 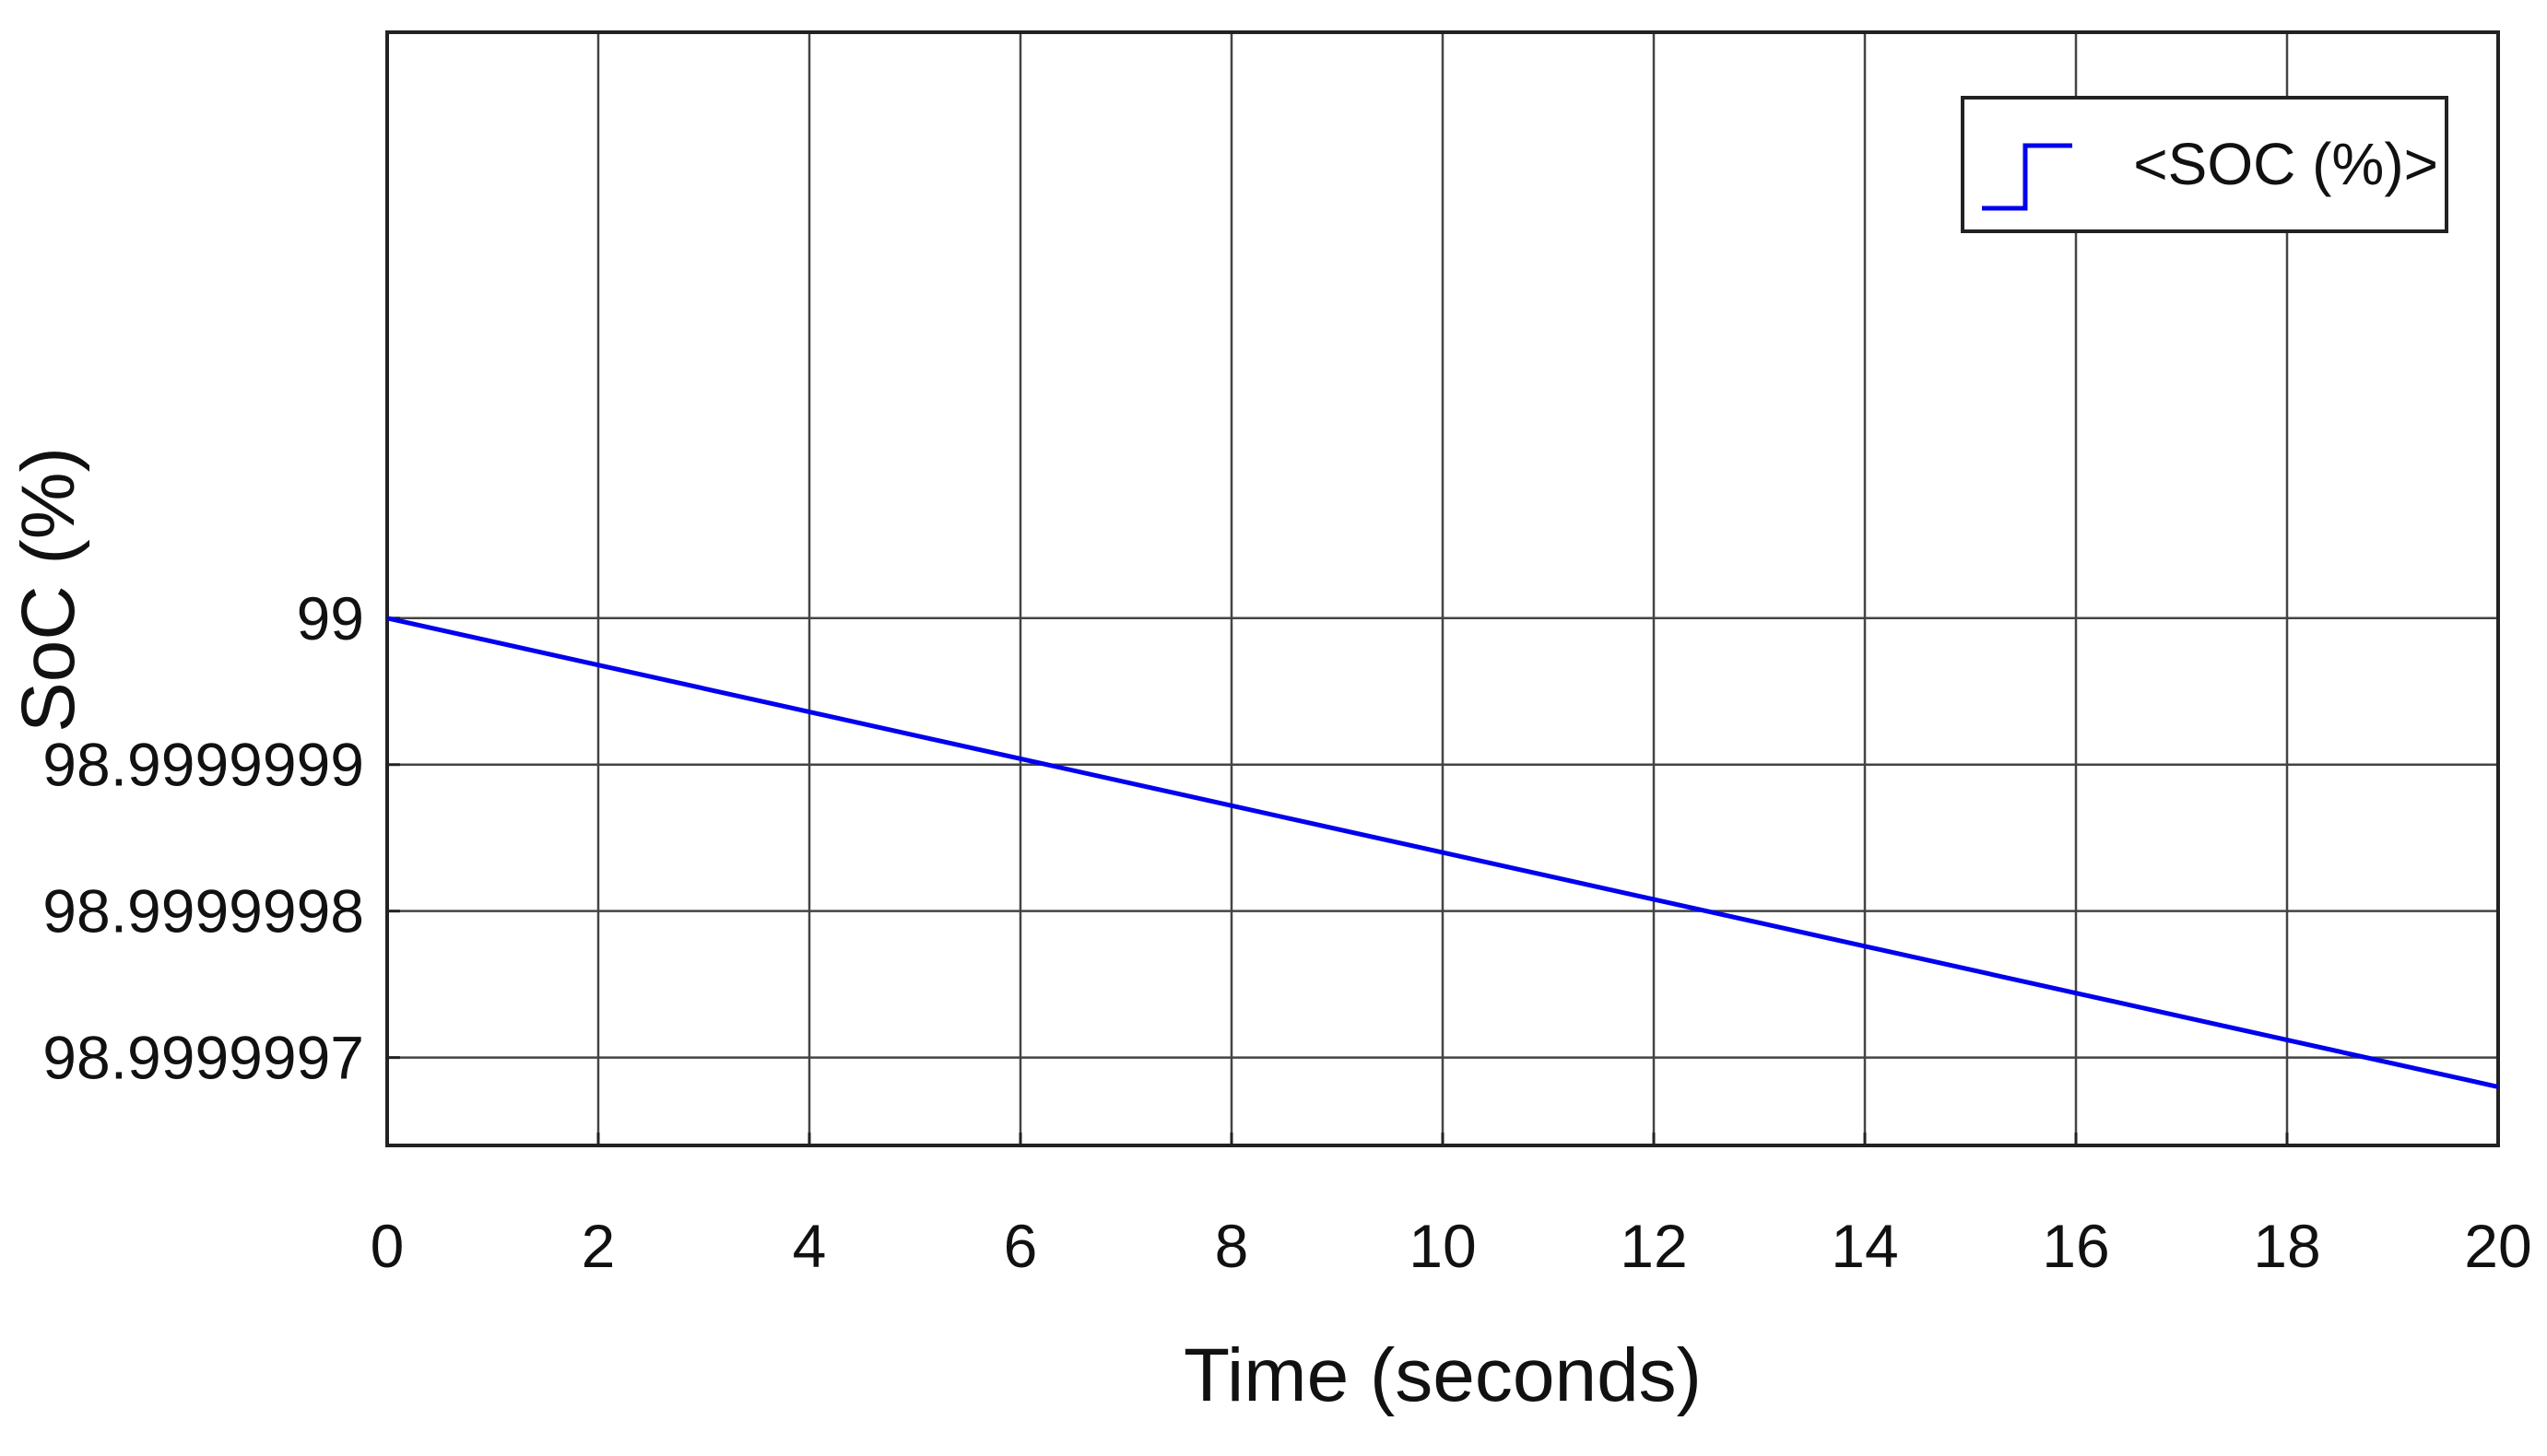 What do you see at coordinates (1653, 1246) in the screenshot?
I see `x-tick-label: 12` at bounding box center [1653, 1246].